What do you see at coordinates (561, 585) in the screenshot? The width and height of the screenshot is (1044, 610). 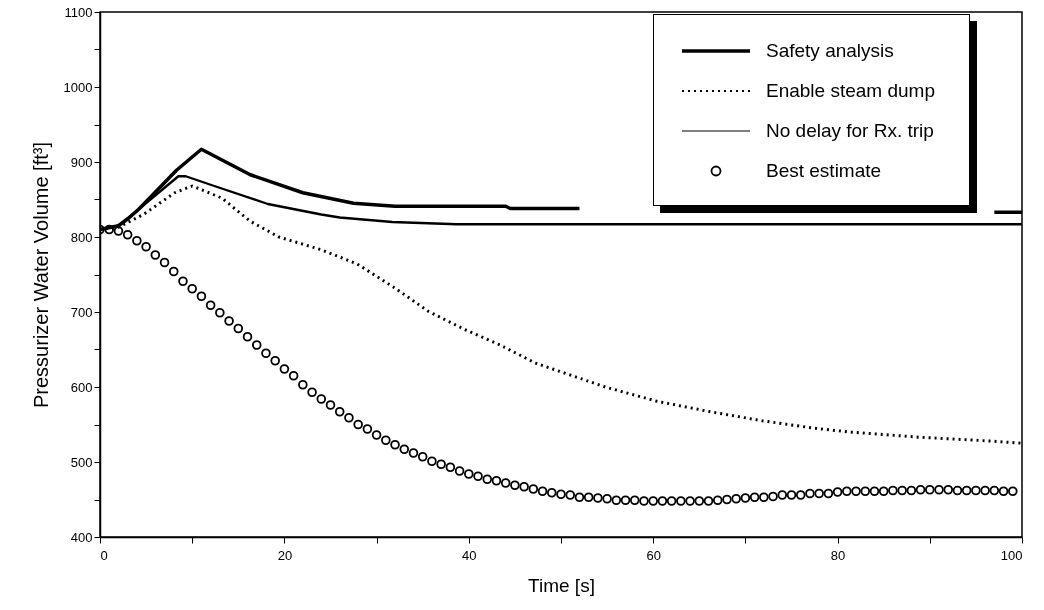 I see `x-axis-title: Time [s]` at bounding box center [561, 585].